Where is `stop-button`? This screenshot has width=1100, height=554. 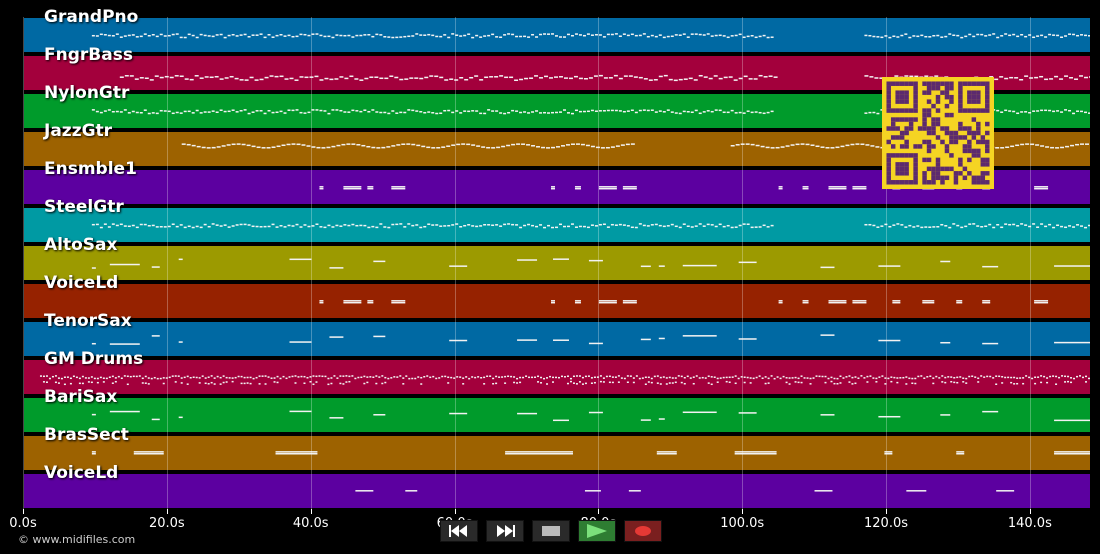 stop-button is located at coordinates (551, 531).